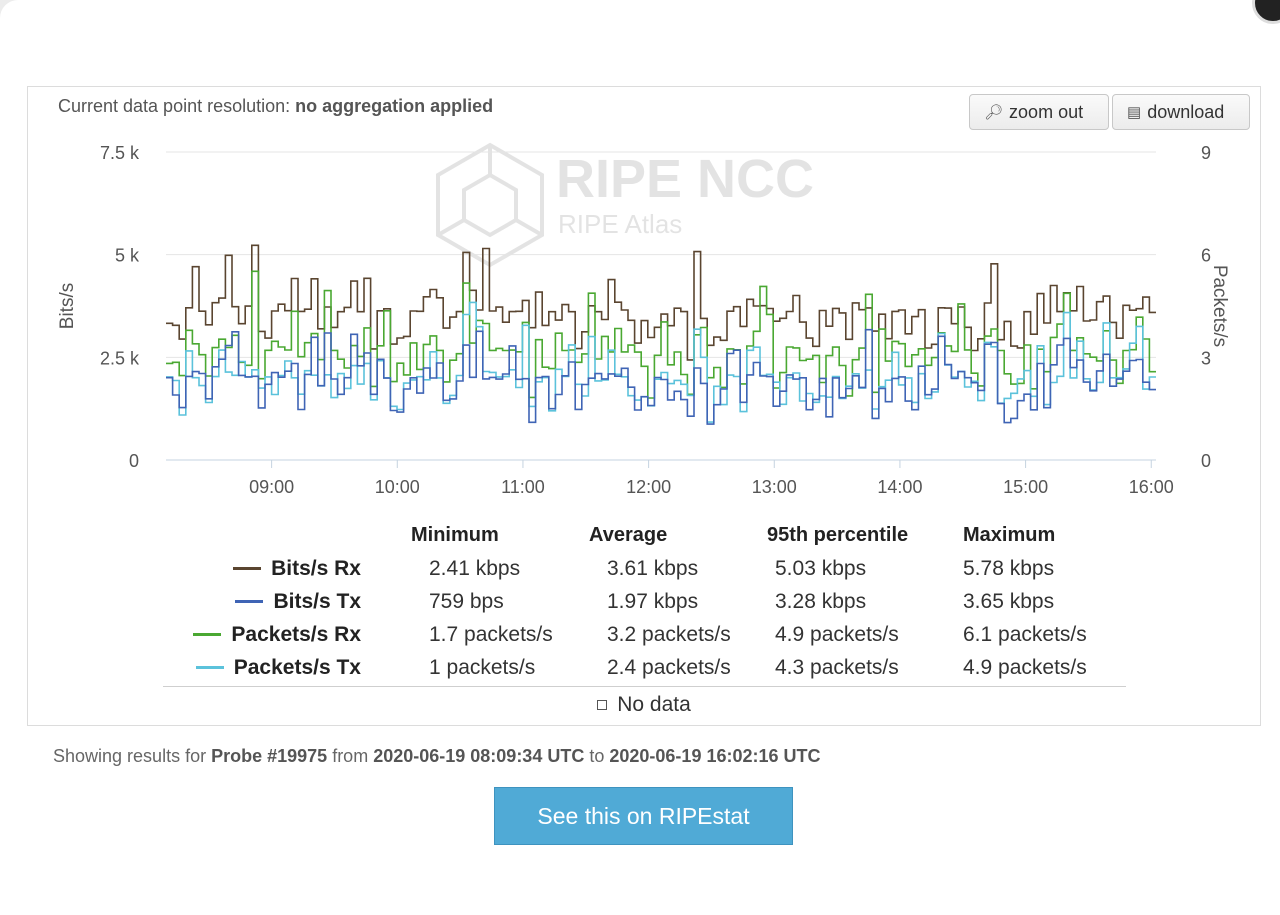 The height and width of the screenshot is (915, 1280). What do you see at coordinates (715, 756) in the screenshot?
I see `end-time: 2020-06-19 16:02:16 UTC` at bounding box center [715, 756].